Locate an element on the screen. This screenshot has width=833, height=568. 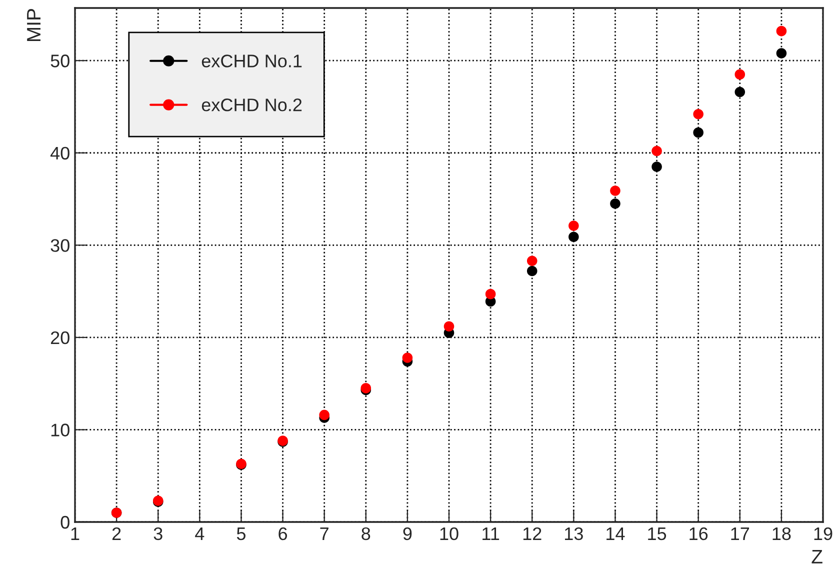
y-tick-label: 0 is located at coordinates (65, 522).